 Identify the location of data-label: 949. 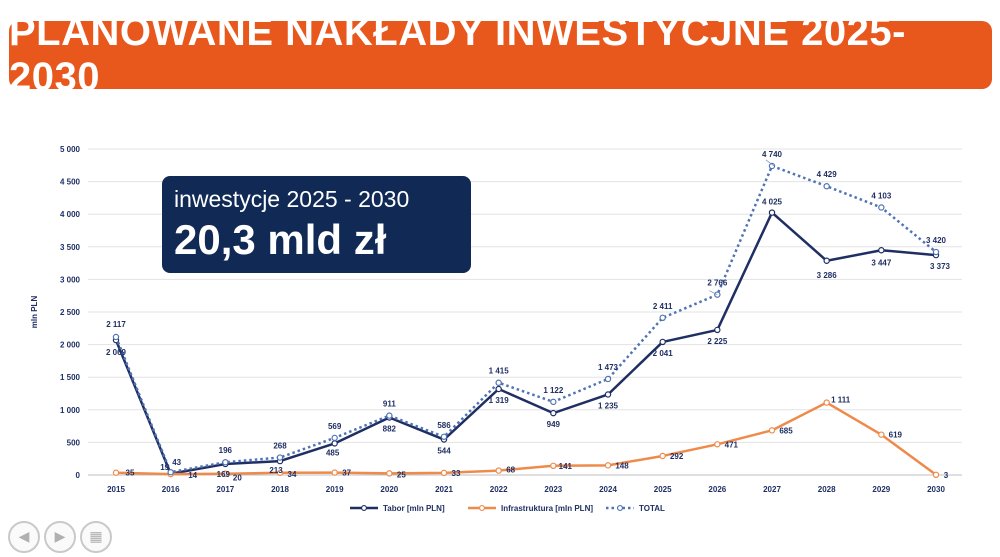
(554, 424).